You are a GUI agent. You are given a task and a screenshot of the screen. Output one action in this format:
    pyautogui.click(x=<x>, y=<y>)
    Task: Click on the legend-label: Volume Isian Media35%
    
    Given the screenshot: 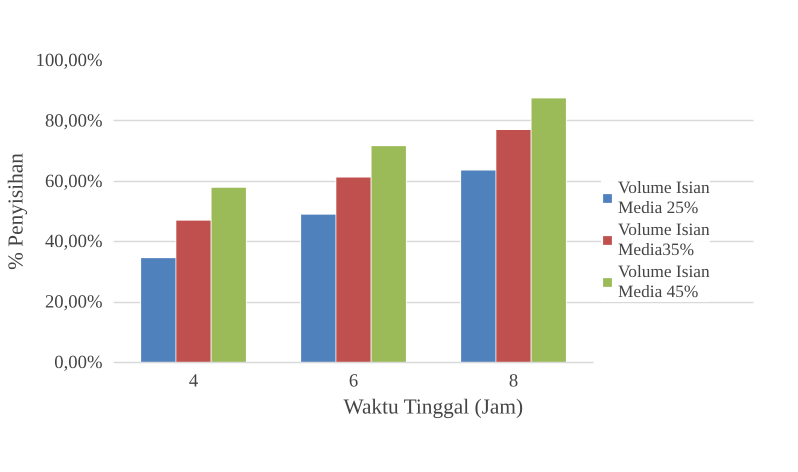 What is the action you would take?
    pyautogui.click(x=664, y=240)
    